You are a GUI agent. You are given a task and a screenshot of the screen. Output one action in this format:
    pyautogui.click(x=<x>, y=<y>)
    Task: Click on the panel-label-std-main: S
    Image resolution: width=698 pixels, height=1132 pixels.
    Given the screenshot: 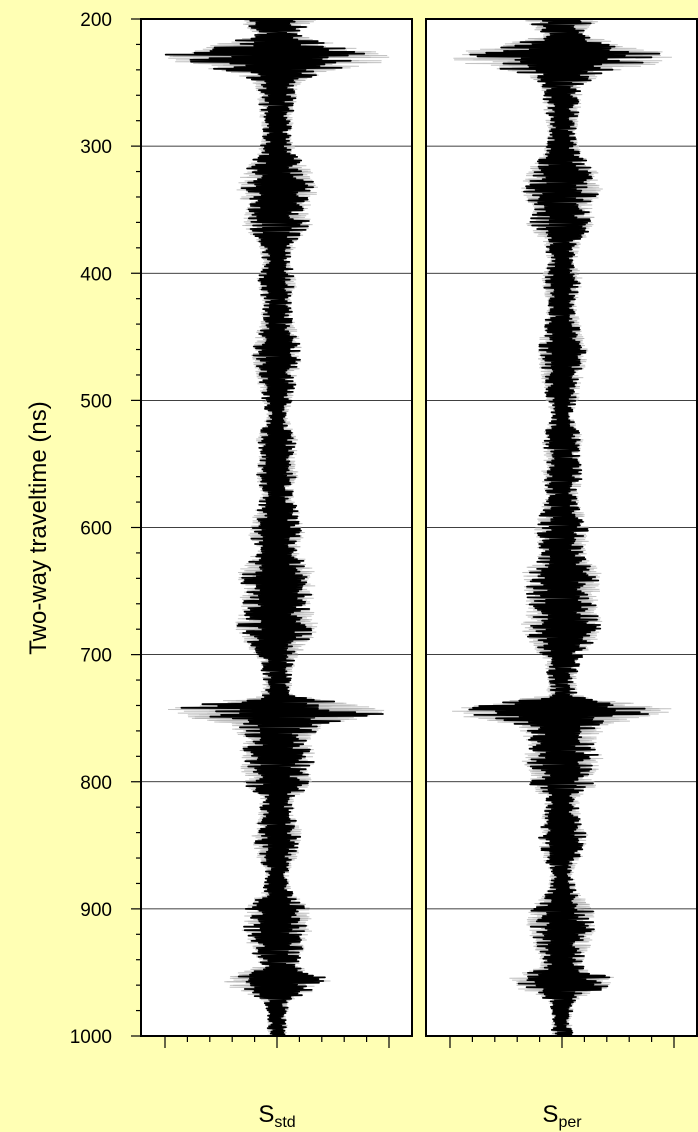 What is the action you would take?
    pyautogui.click(x=266, y=1114)
    